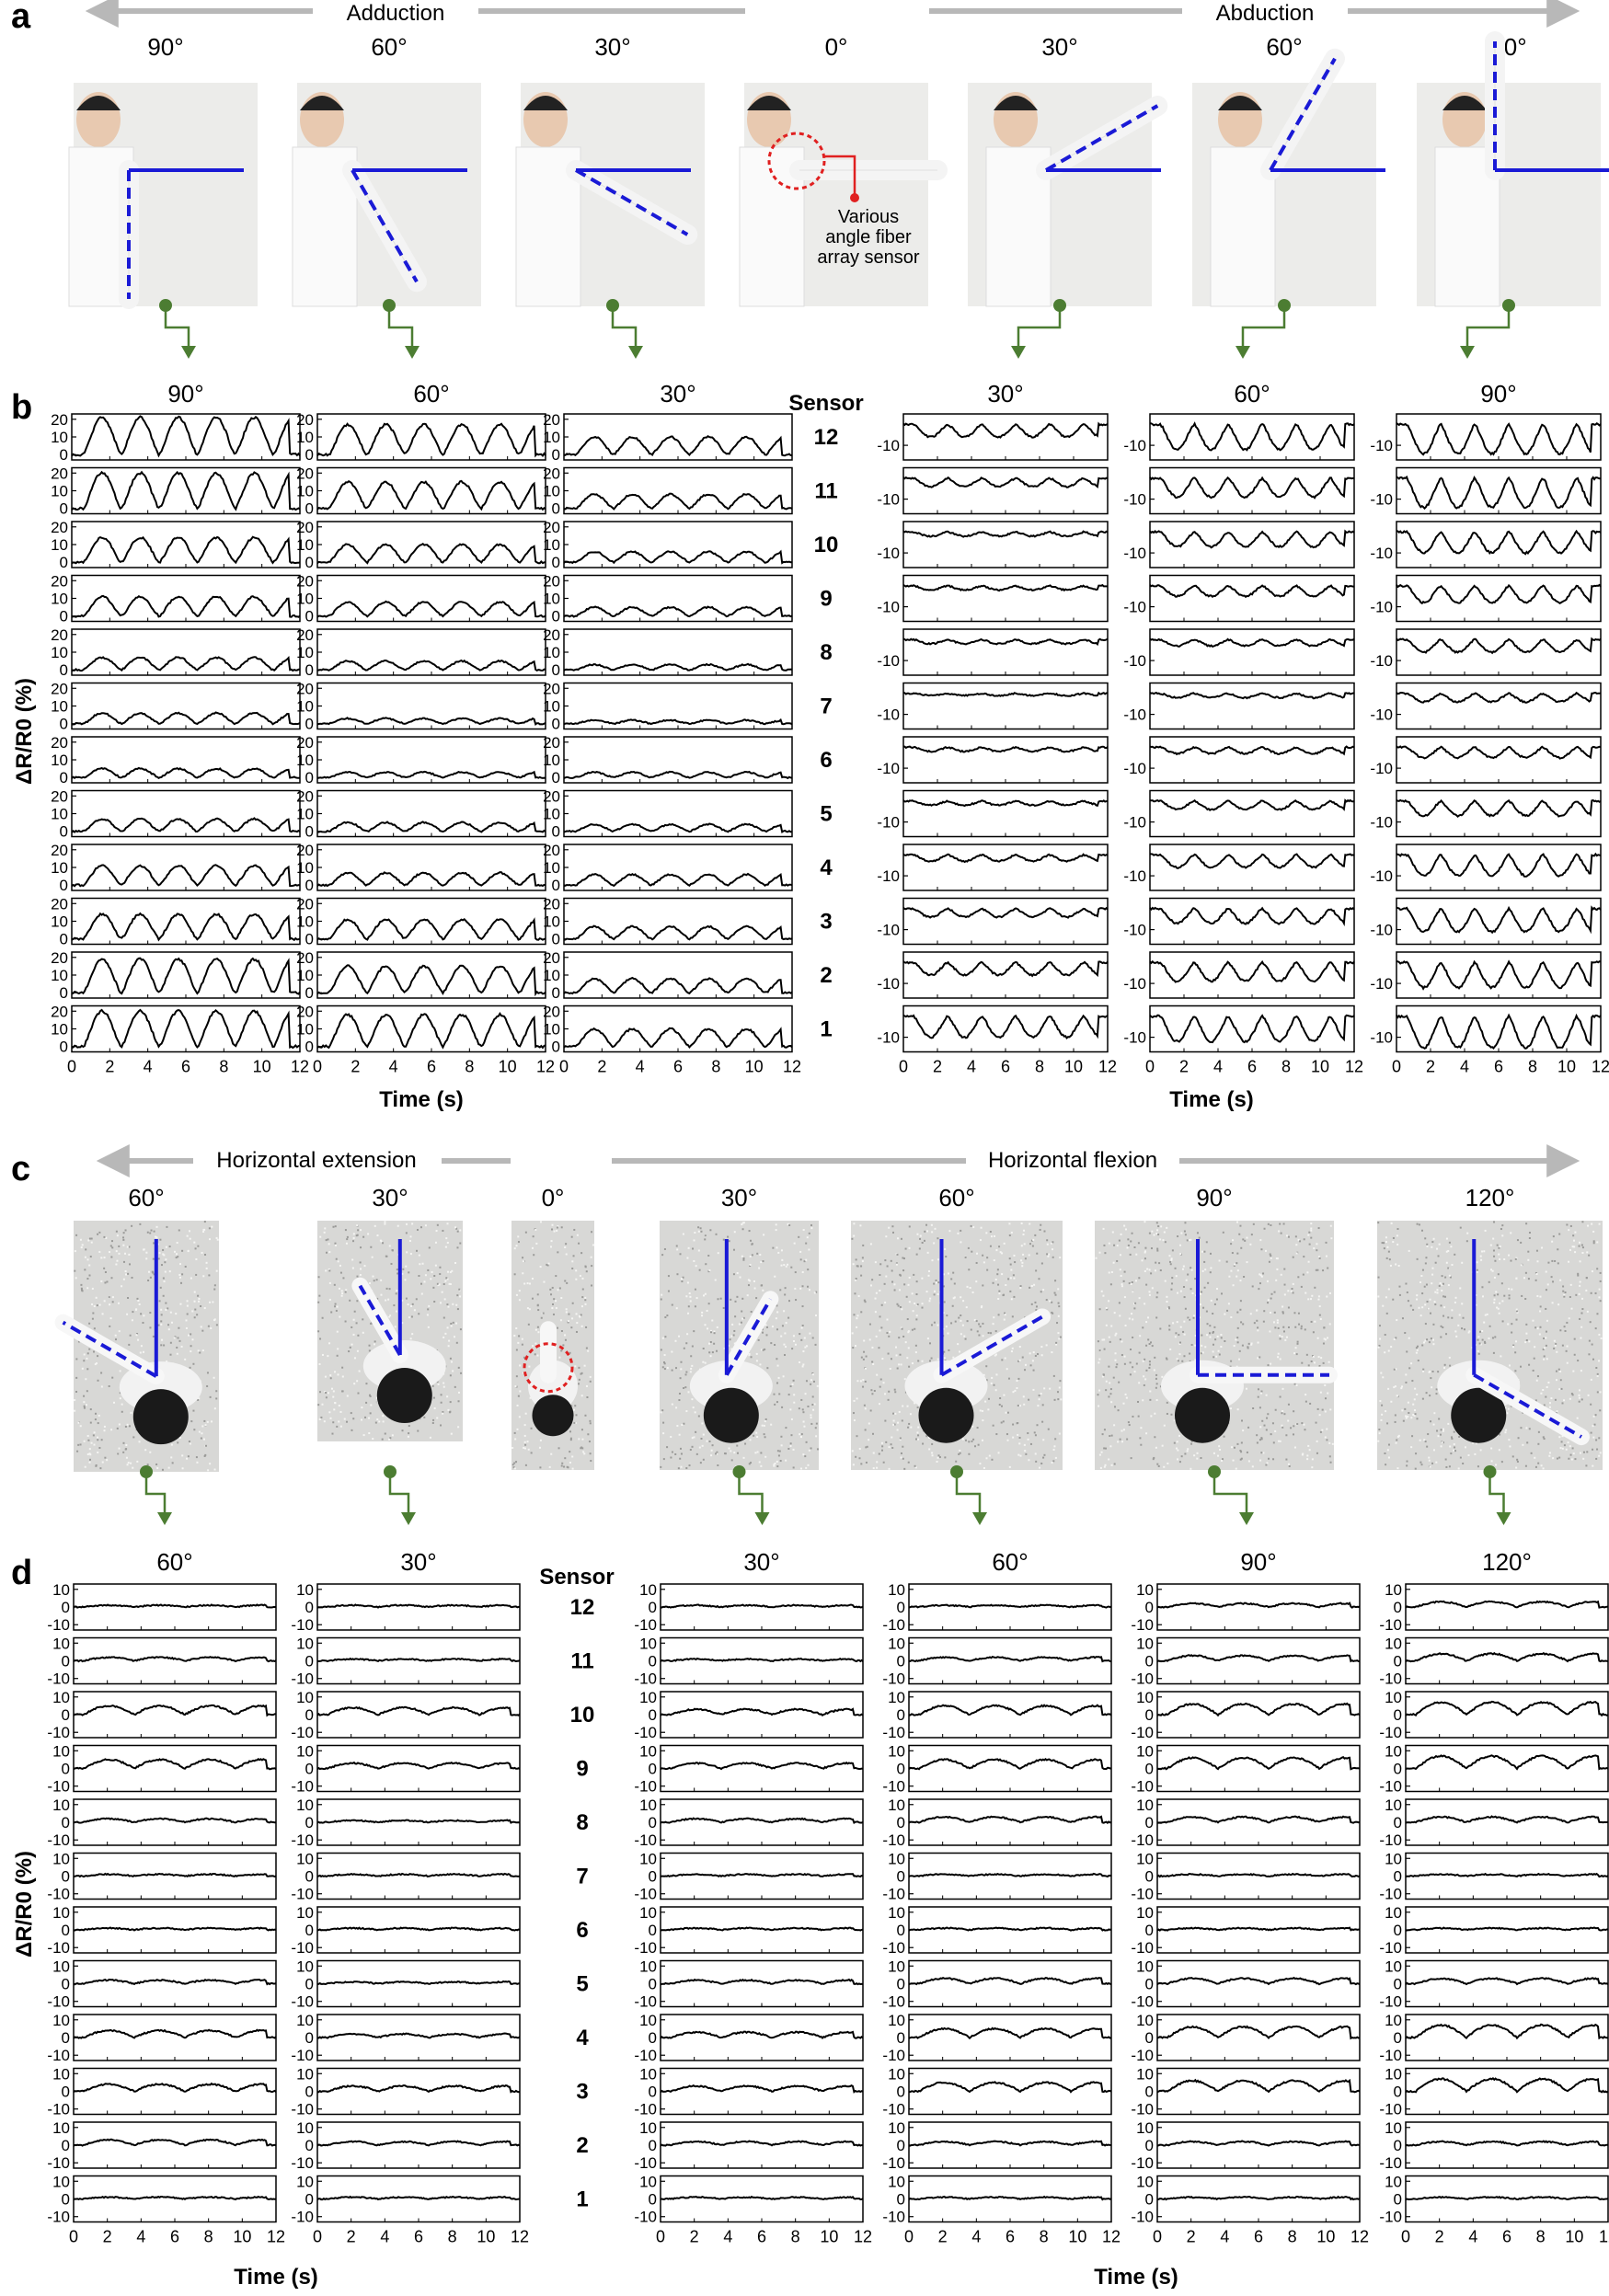 The image size is (1609, 2296). Describe the element at coordinates (1239, 437) in the screenshot. I see `b-abd-plot-s12-c1: -10` at that location.